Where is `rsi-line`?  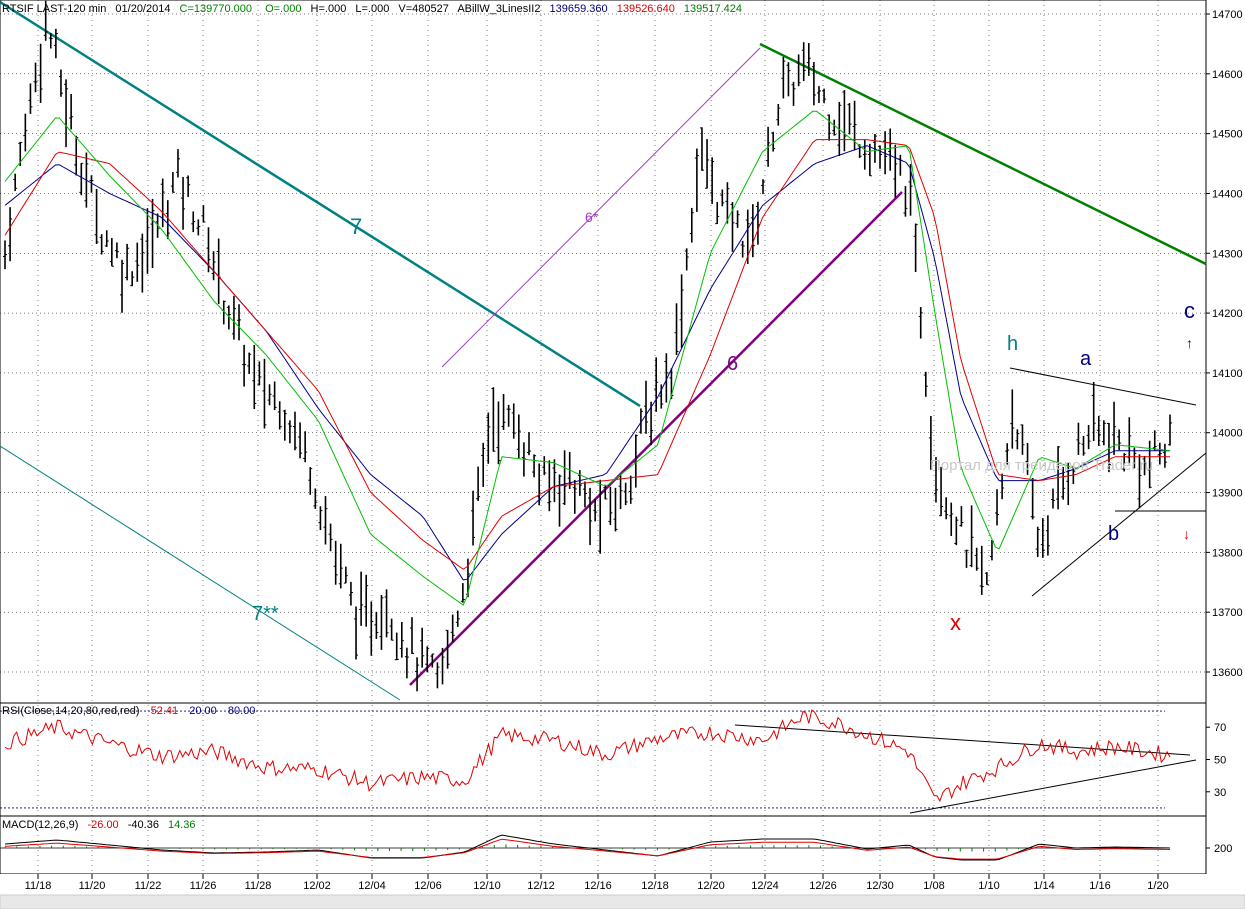
rsi-line is located at coordinates (587, 756).